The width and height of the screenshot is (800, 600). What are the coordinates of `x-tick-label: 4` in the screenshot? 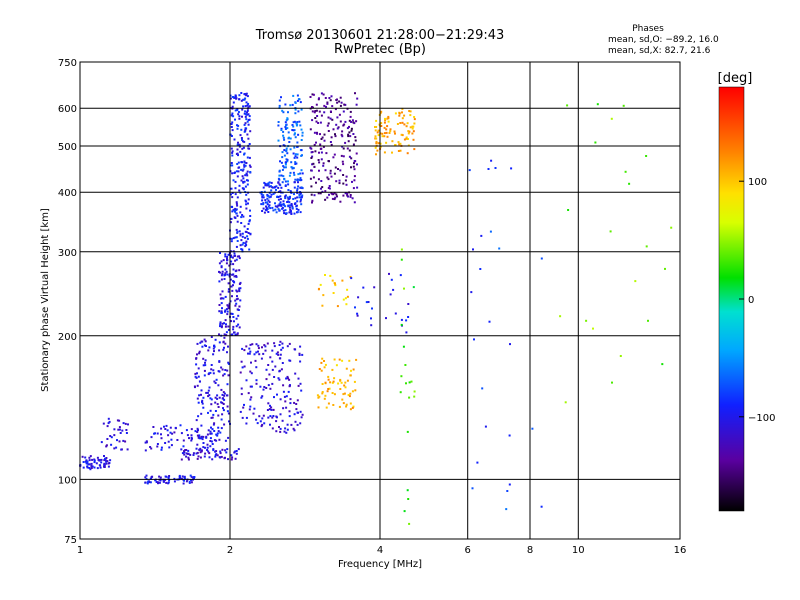 It's located at (380, 550).